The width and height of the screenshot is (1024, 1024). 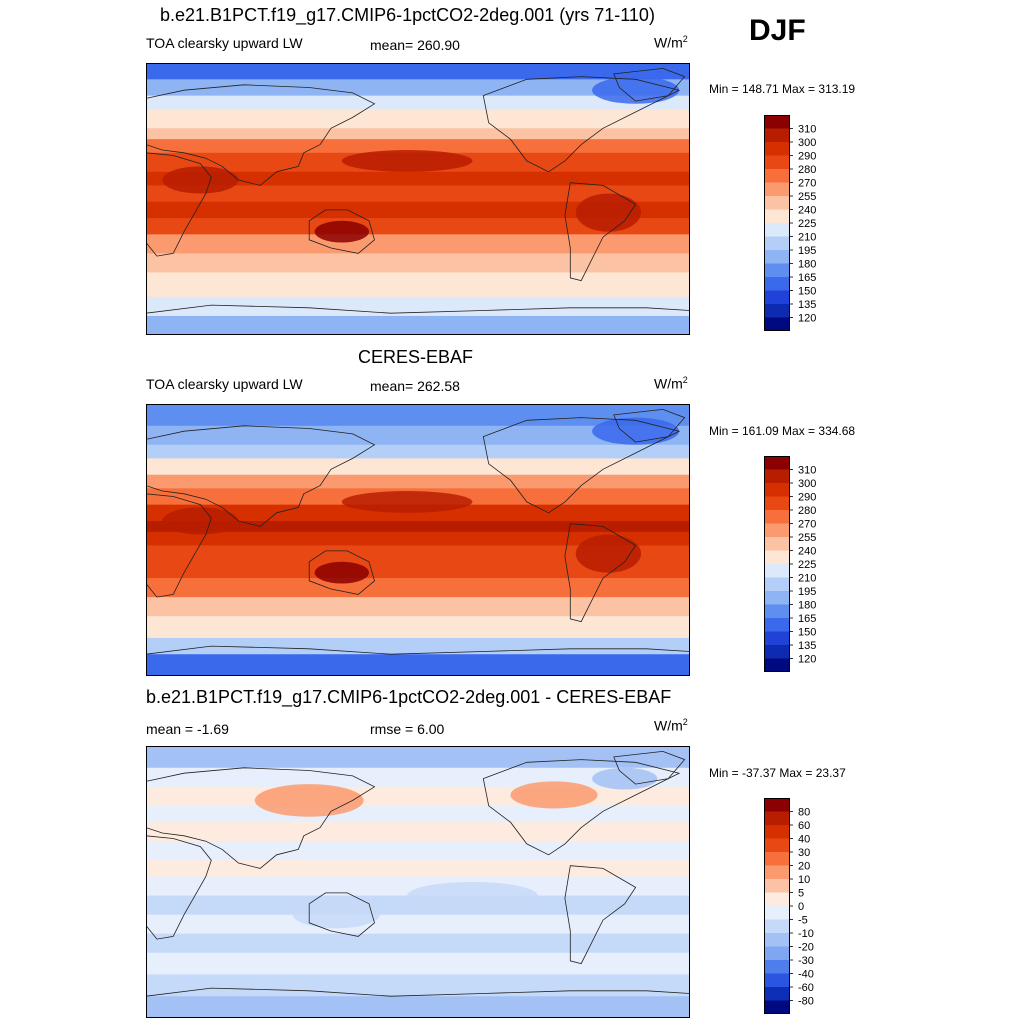 I want to click on panel-obs-title: CERES-EBAF, so click(x=416, y=357).